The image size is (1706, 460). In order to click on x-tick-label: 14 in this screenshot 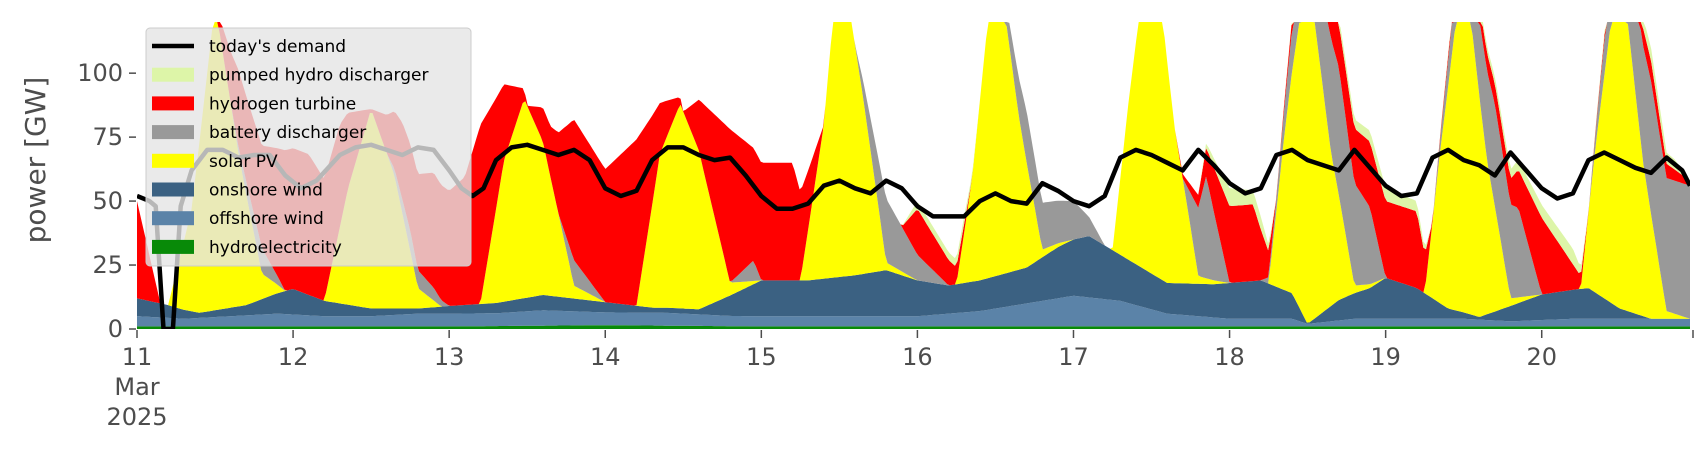, I will do `click(605, 357)`.